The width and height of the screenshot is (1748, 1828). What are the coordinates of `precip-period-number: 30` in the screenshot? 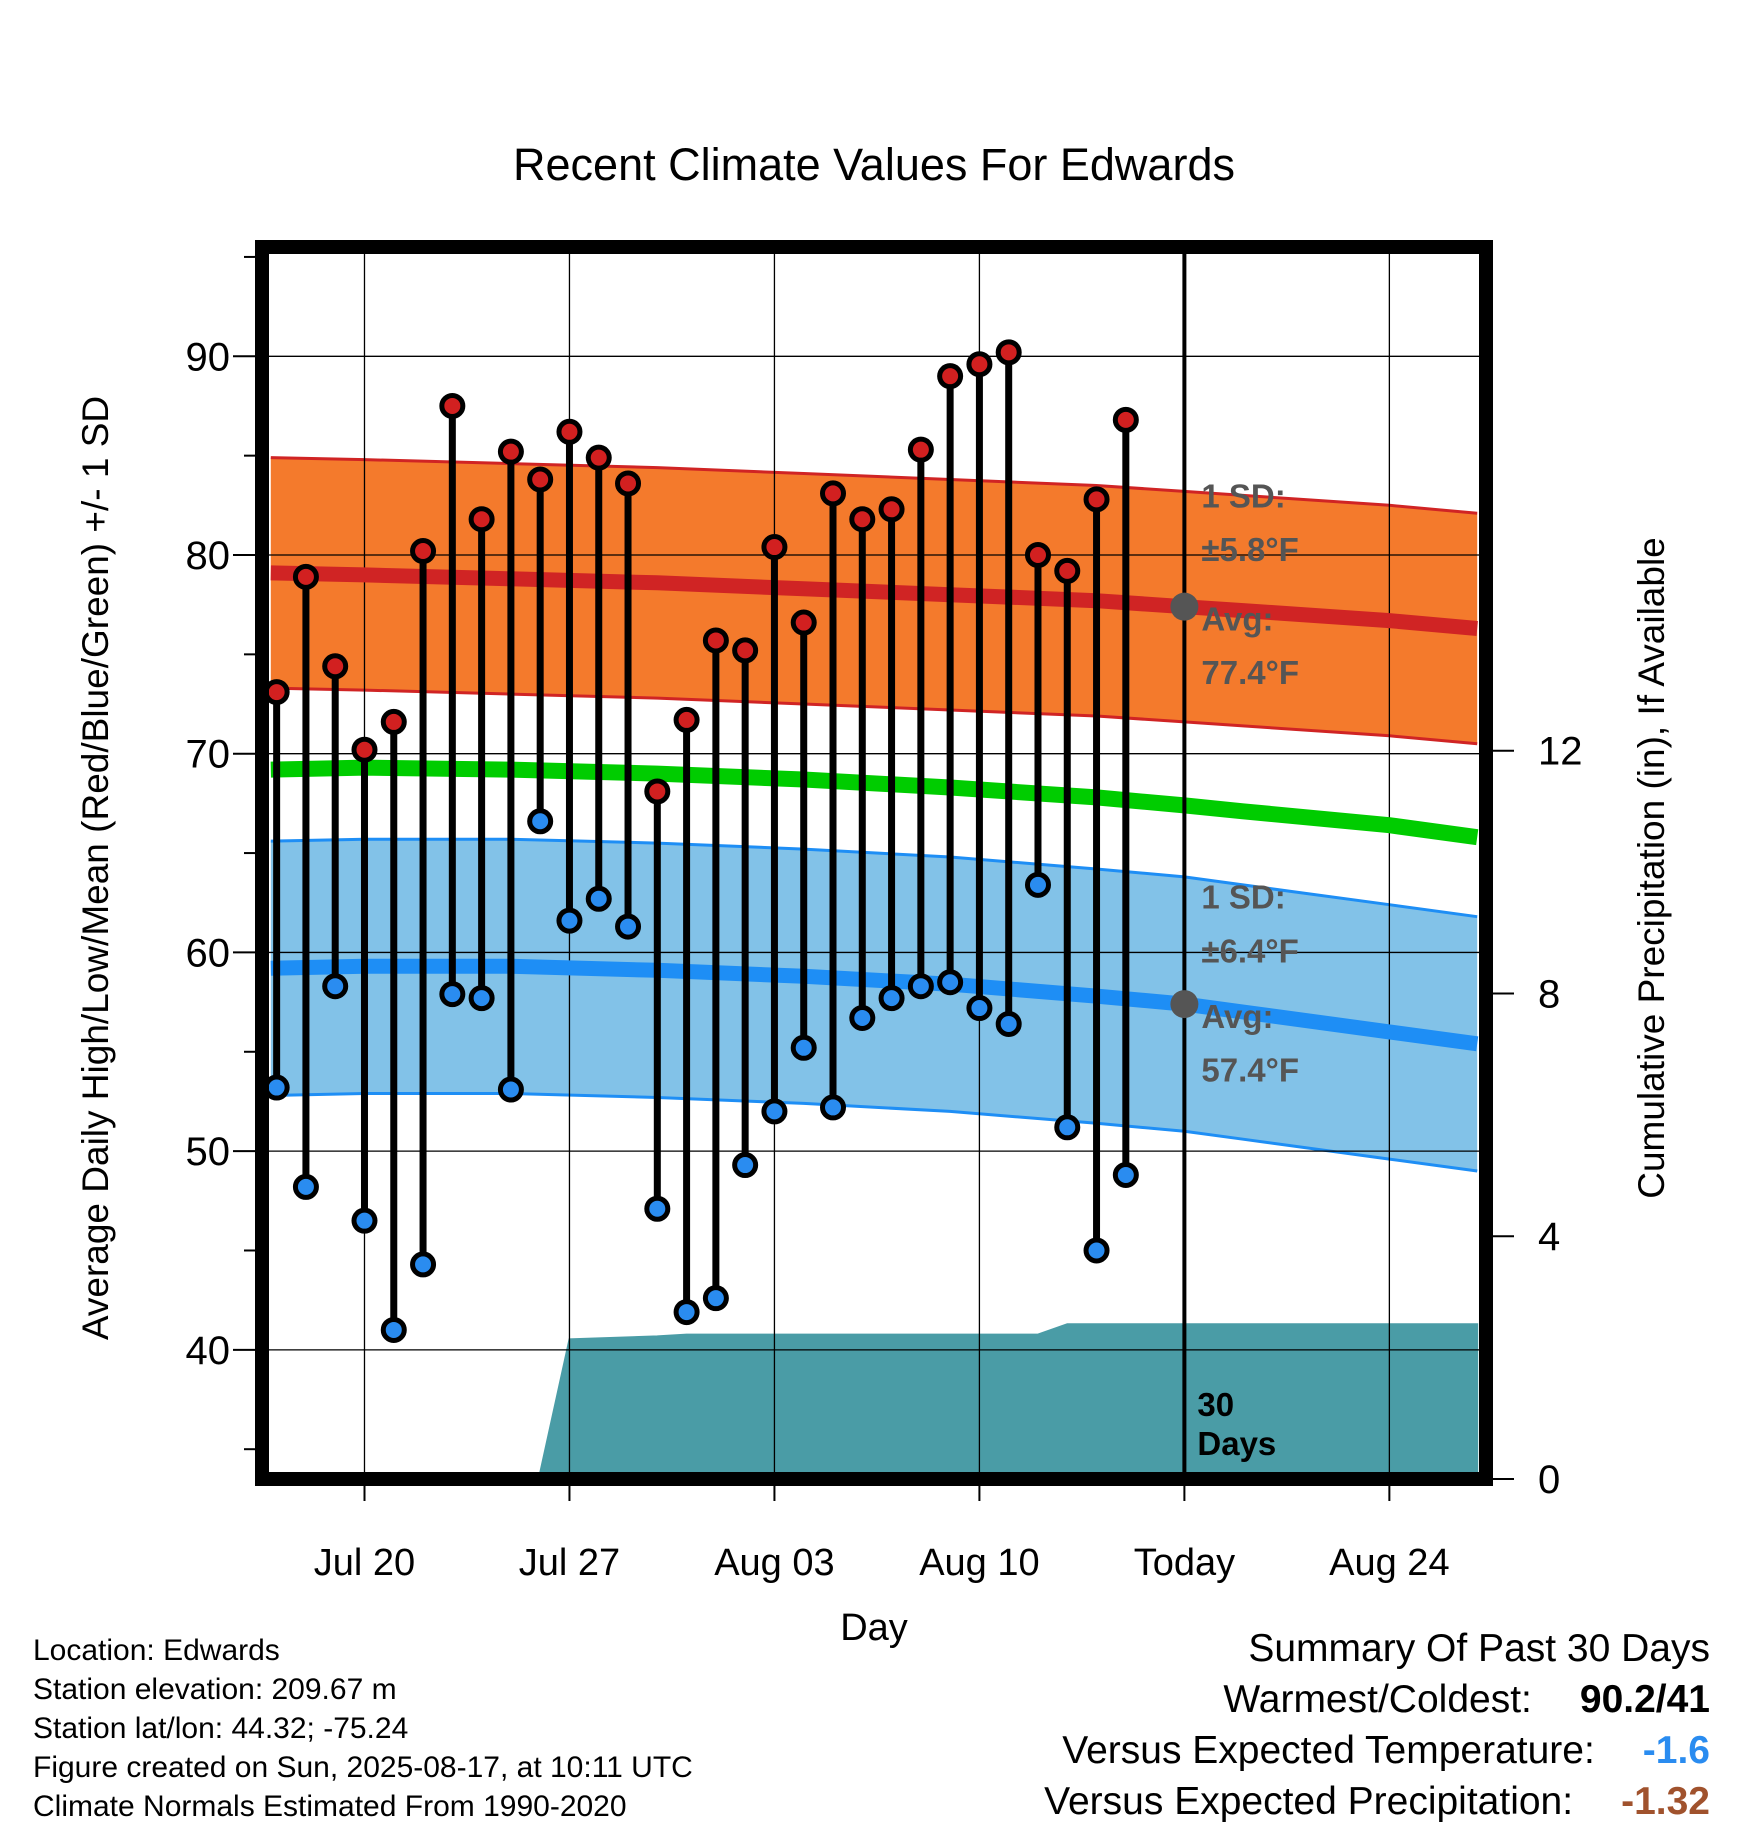 It's located at (1215, 1404).